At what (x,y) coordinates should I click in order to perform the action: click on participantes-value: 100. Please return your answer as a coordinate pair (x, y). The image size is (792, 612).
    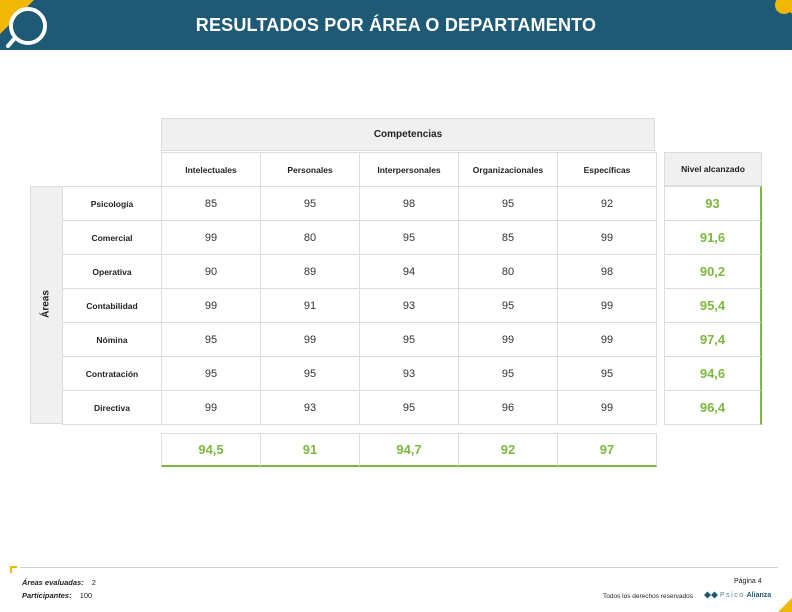
    Looking at the image, I should click on (86, 595).